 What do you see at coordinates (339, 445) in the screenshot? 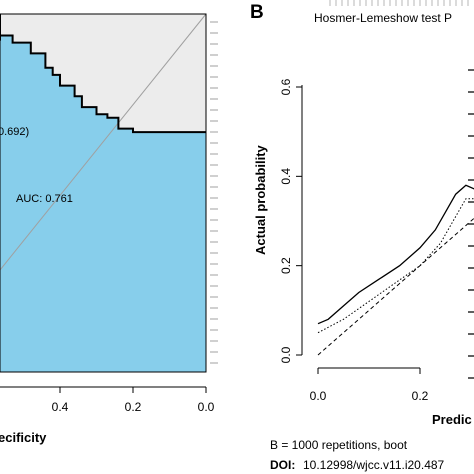
I see `panel-b-footer: B = 1000 repetitions, boot` at bounding box center [339, 445].